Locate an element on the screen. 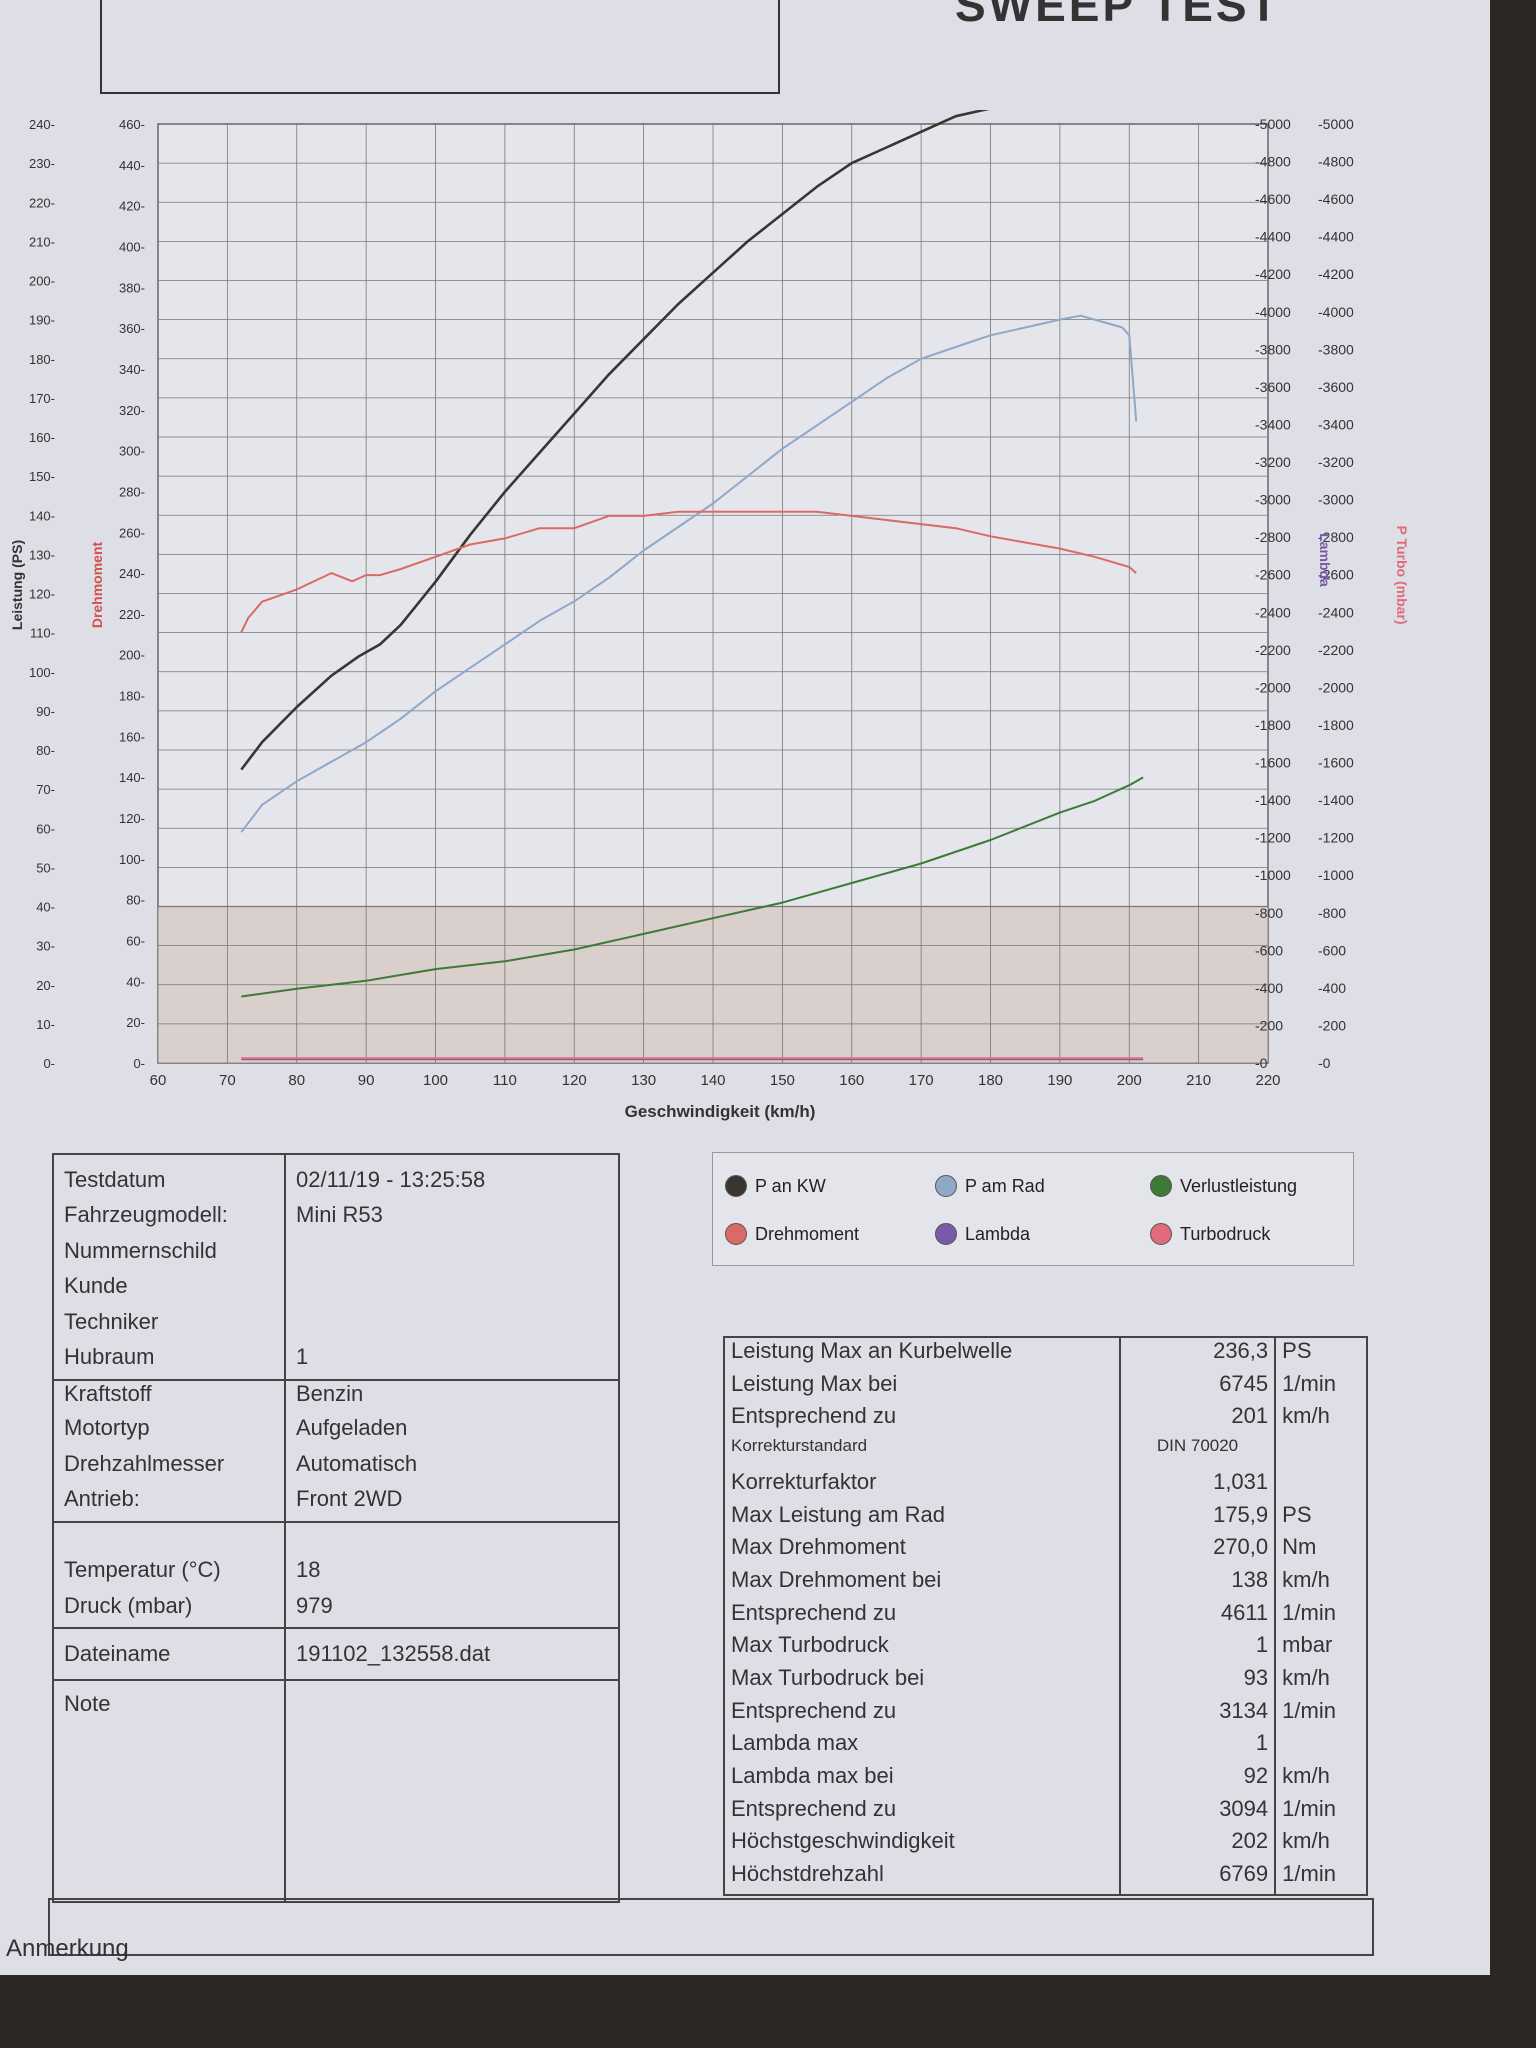 The width and height of the screenshot is (1536, 2048). leistung-tick-label: 230- is located at coordinates (42, 163).